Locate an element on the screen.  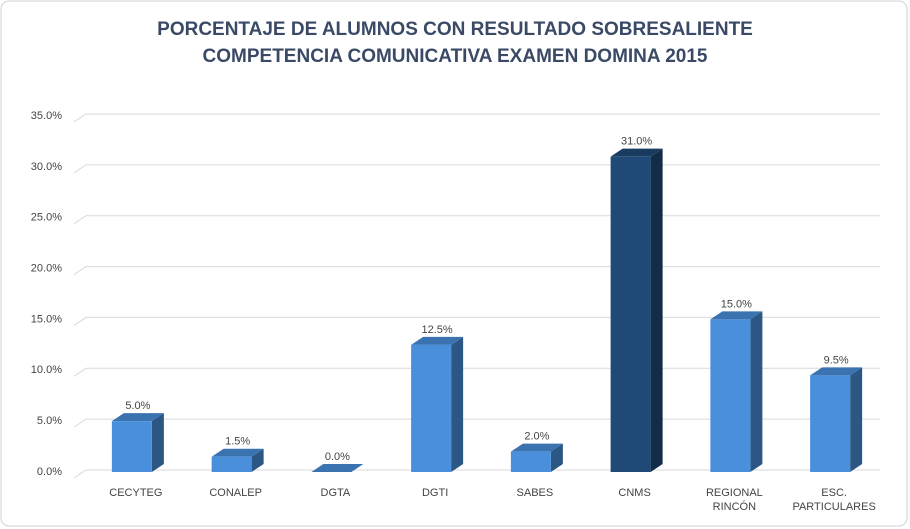
grid-line is located at coordinates (476, 118).